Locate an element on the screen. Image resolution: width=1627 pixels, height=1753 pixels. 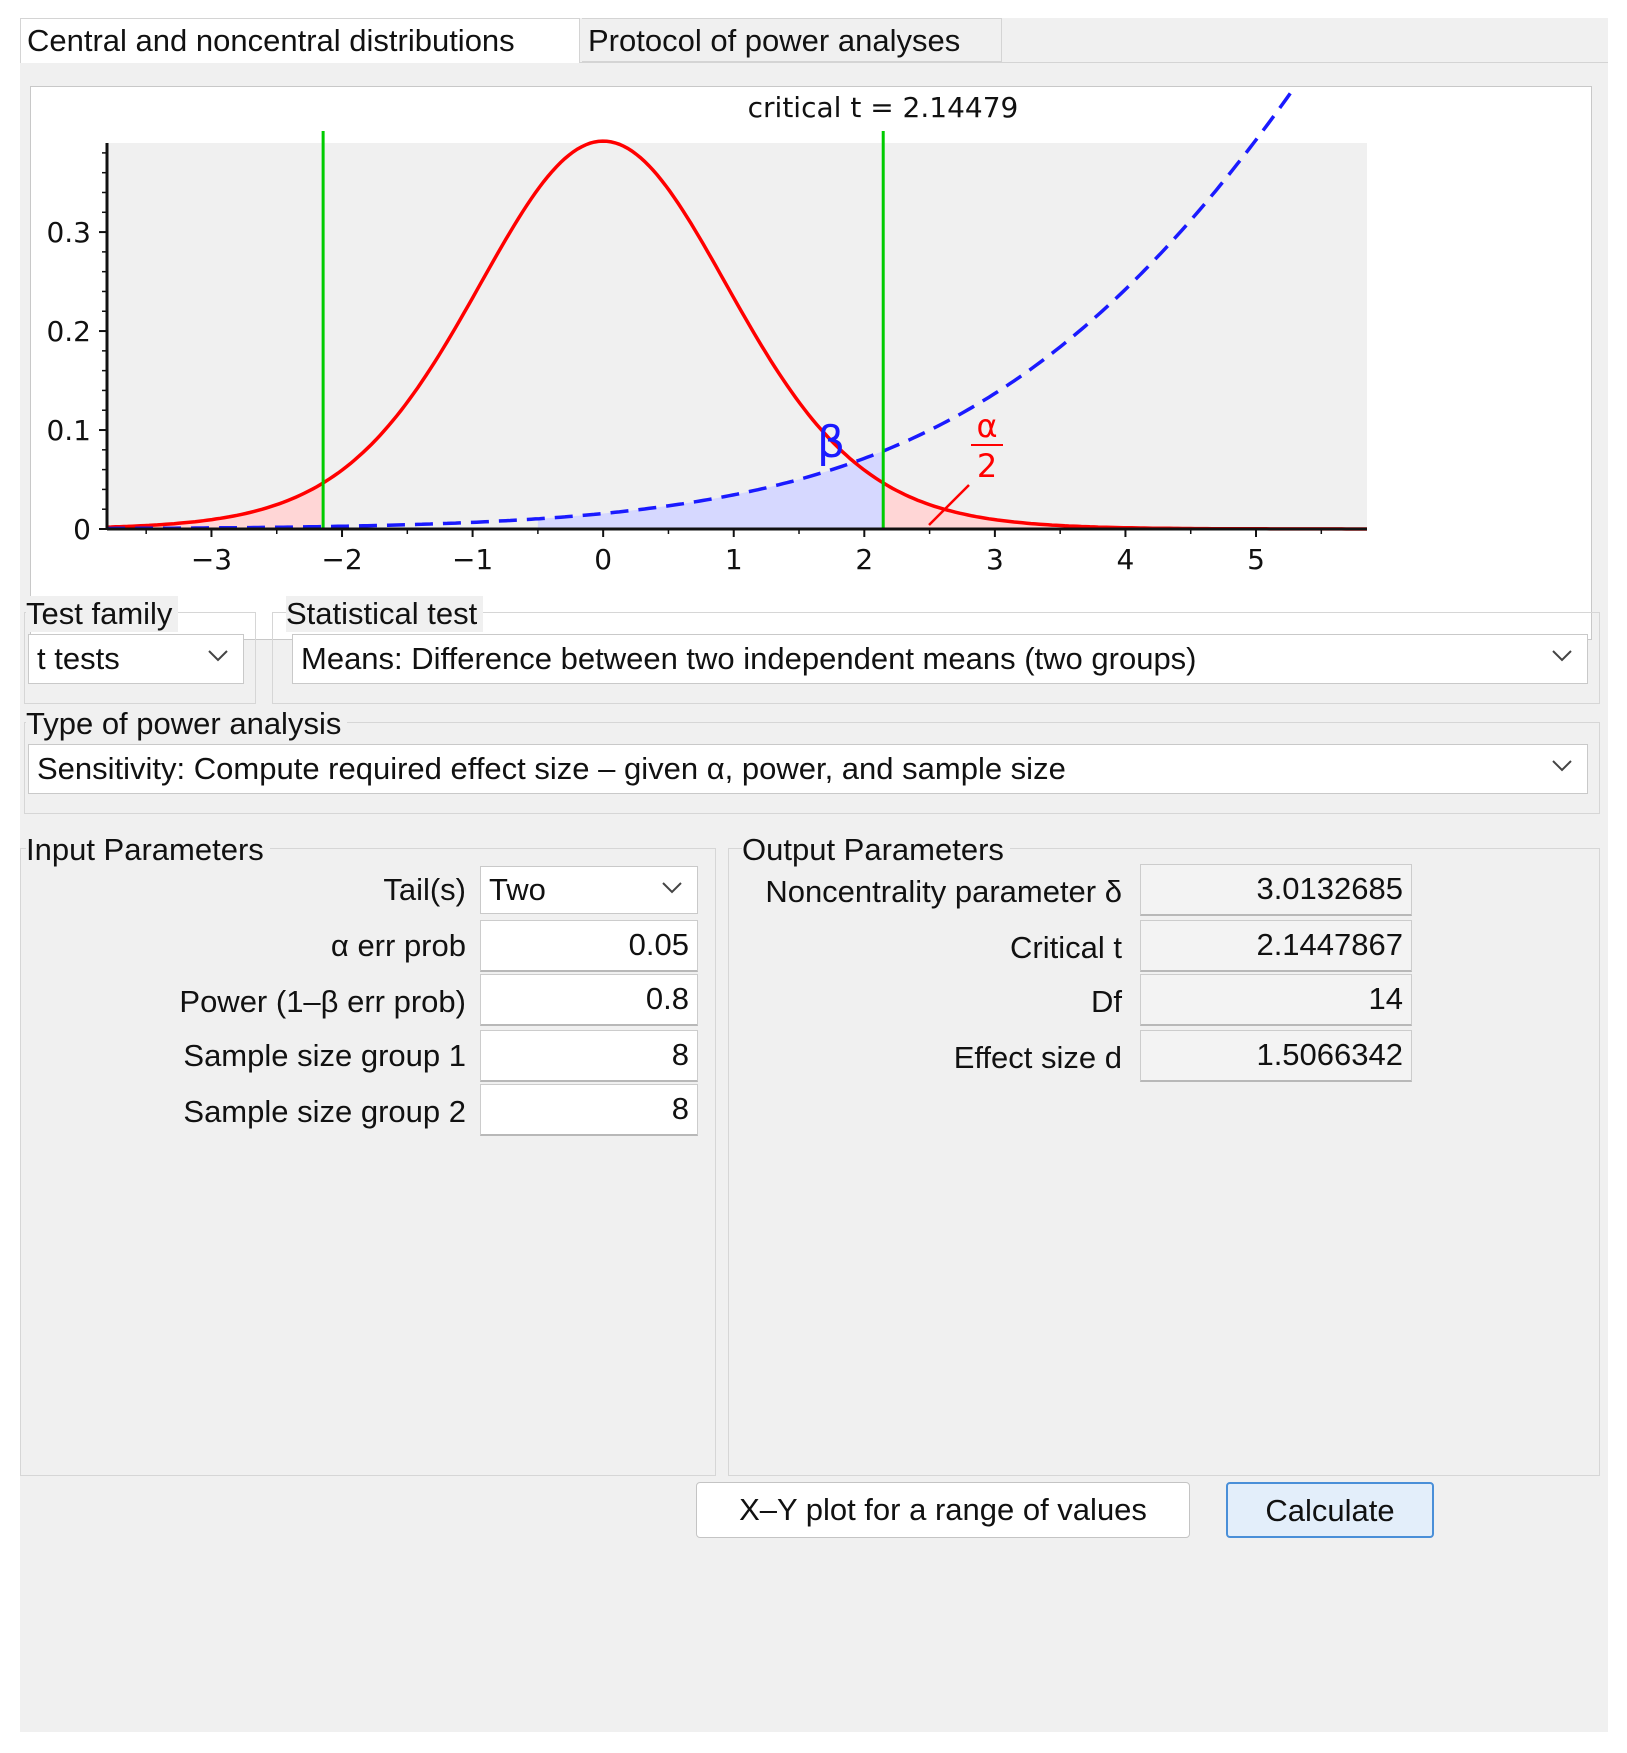
alpha-right-area is located at coordinates (1125, 505).